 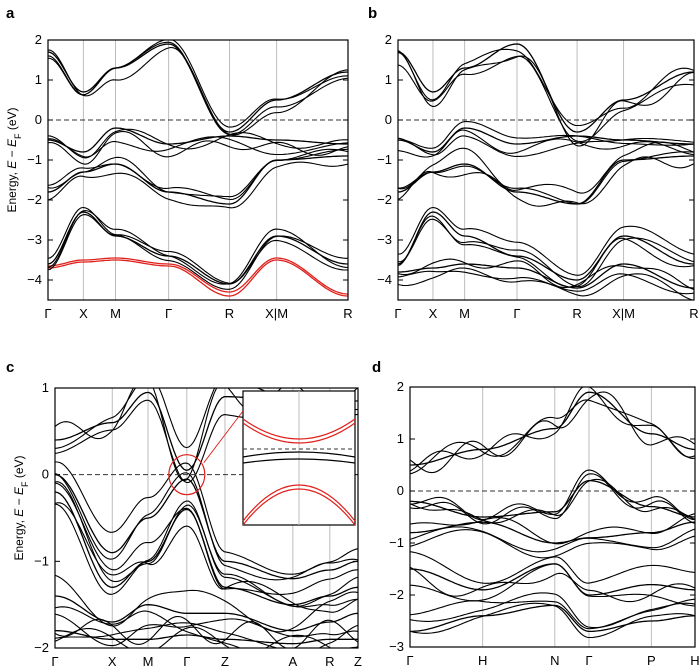 I want to click on x-tick-label: H, so click(x=694, y=659).